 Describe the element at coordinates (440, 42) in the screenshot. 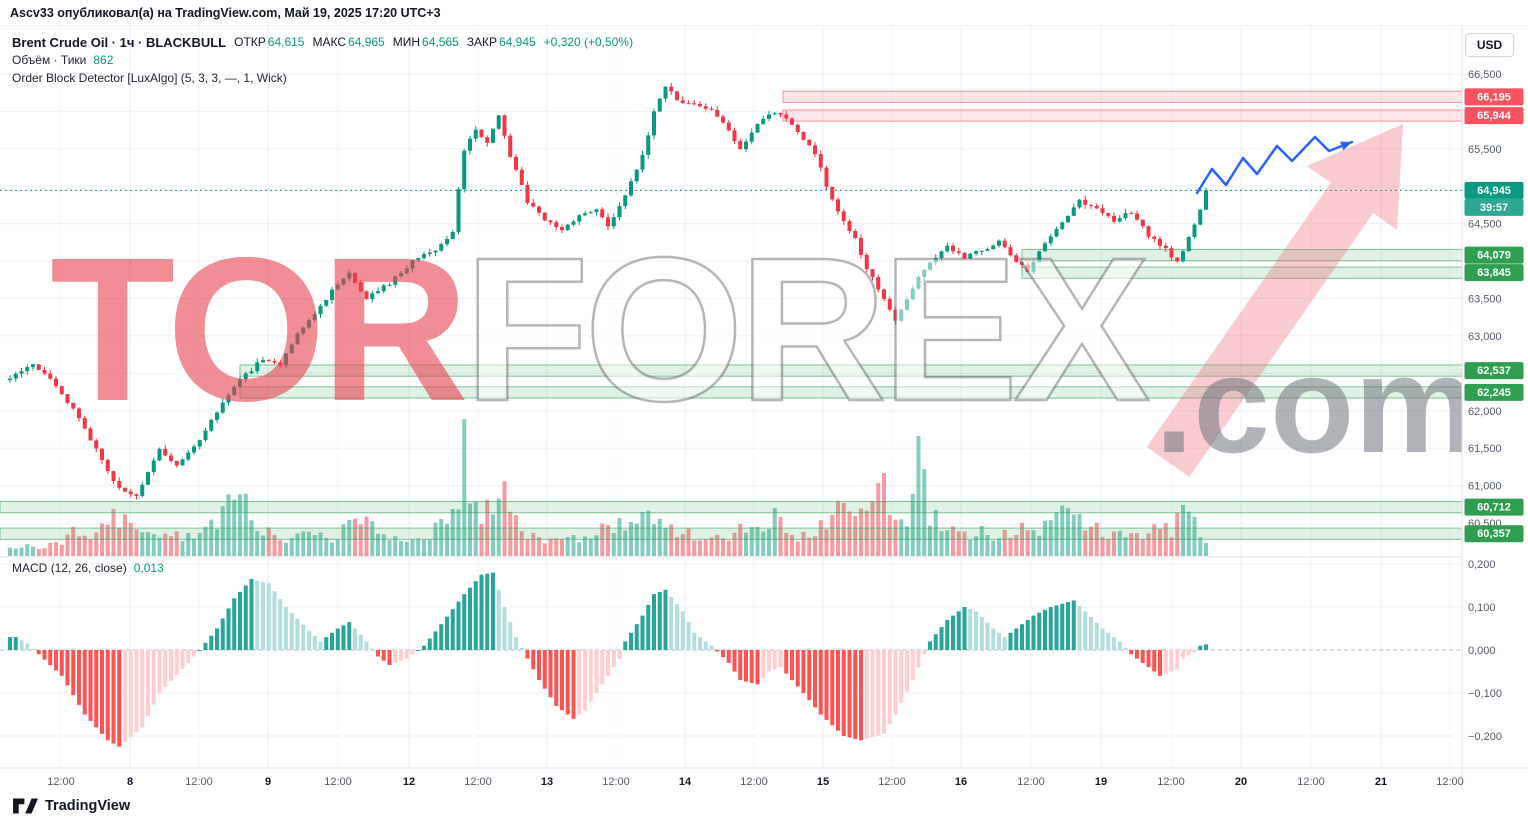

I see `ohlc-value: 64,565` at that location.